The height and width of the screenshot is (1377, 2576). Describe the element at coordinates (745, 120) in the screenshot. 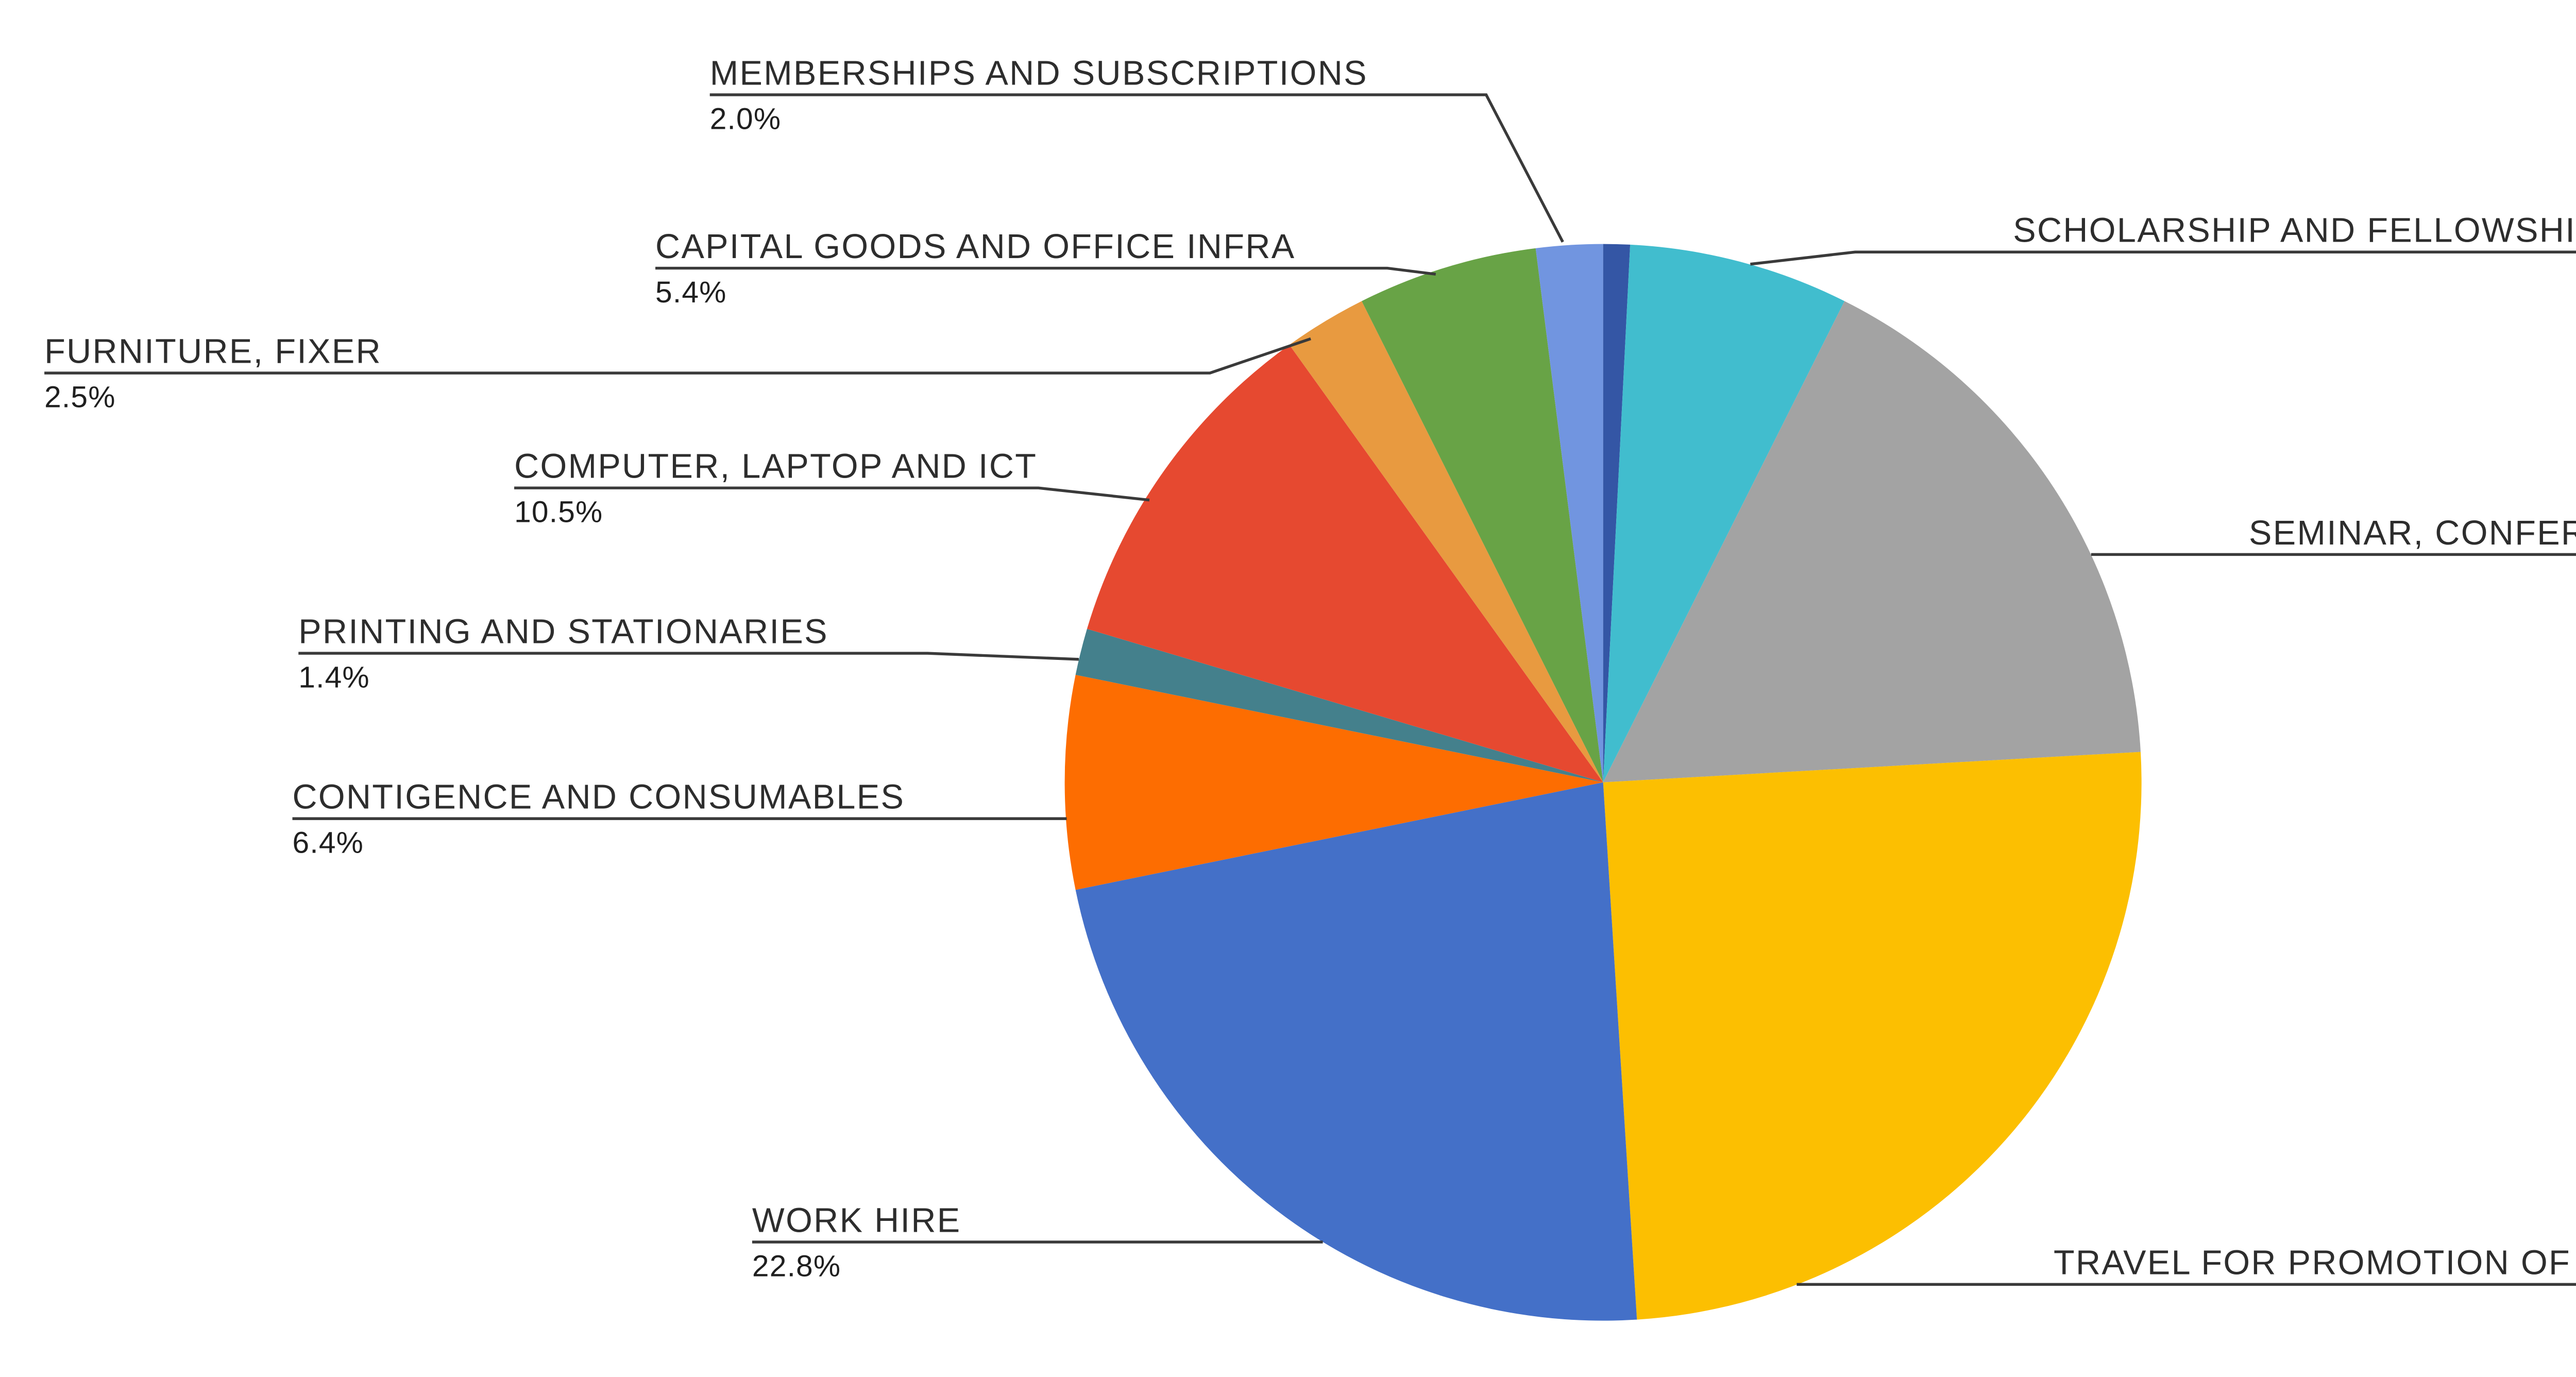

I see `slice-label-pct: 2.0%` at that location.